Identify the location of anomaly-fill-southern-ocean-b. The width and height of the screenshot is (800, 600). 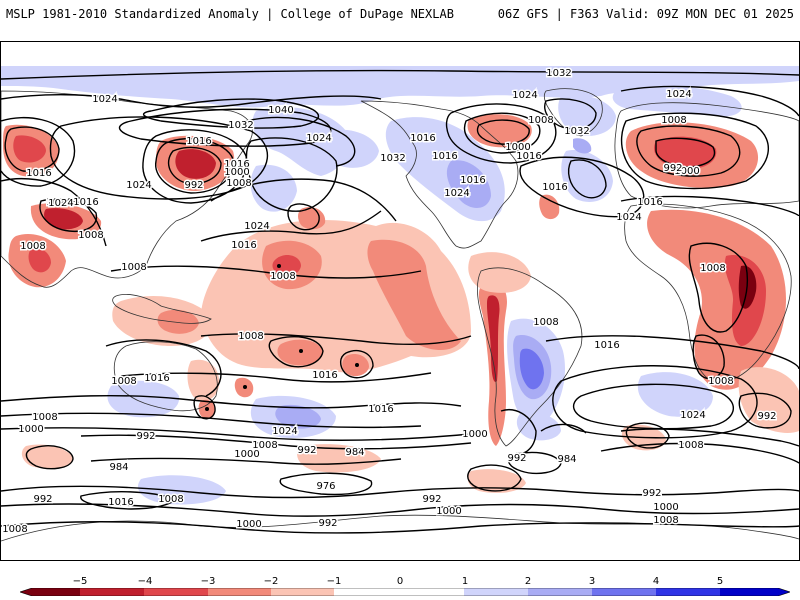
(496, 481).